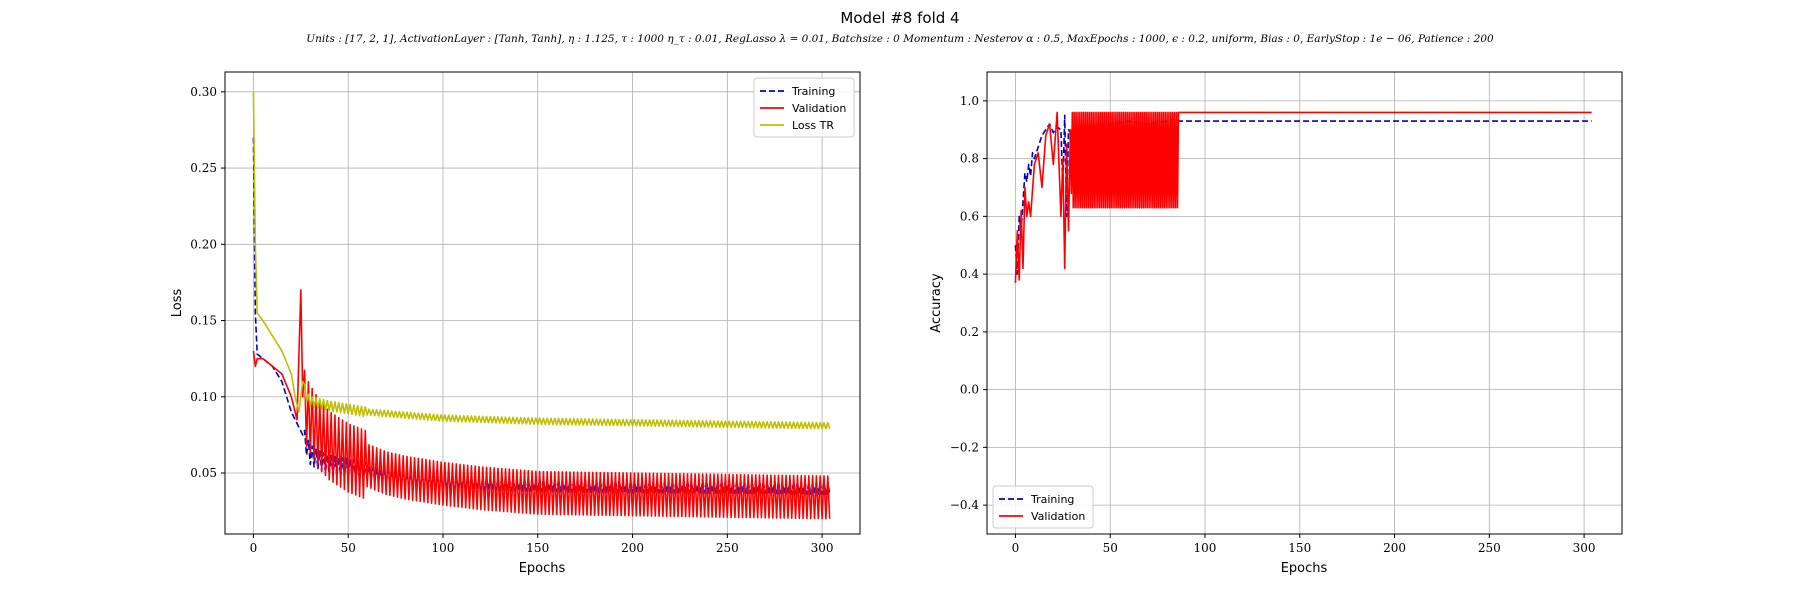  Describe the element at coordinates (348, 548) in the screenshot. I see `loss-xtick-label: 50` at that location.